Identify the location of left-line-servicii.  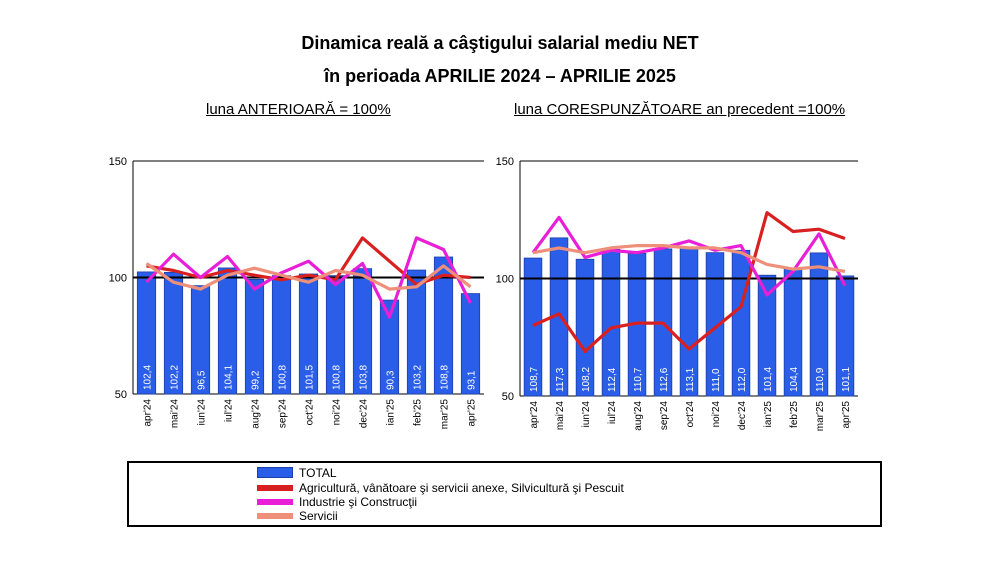
(308, 276).